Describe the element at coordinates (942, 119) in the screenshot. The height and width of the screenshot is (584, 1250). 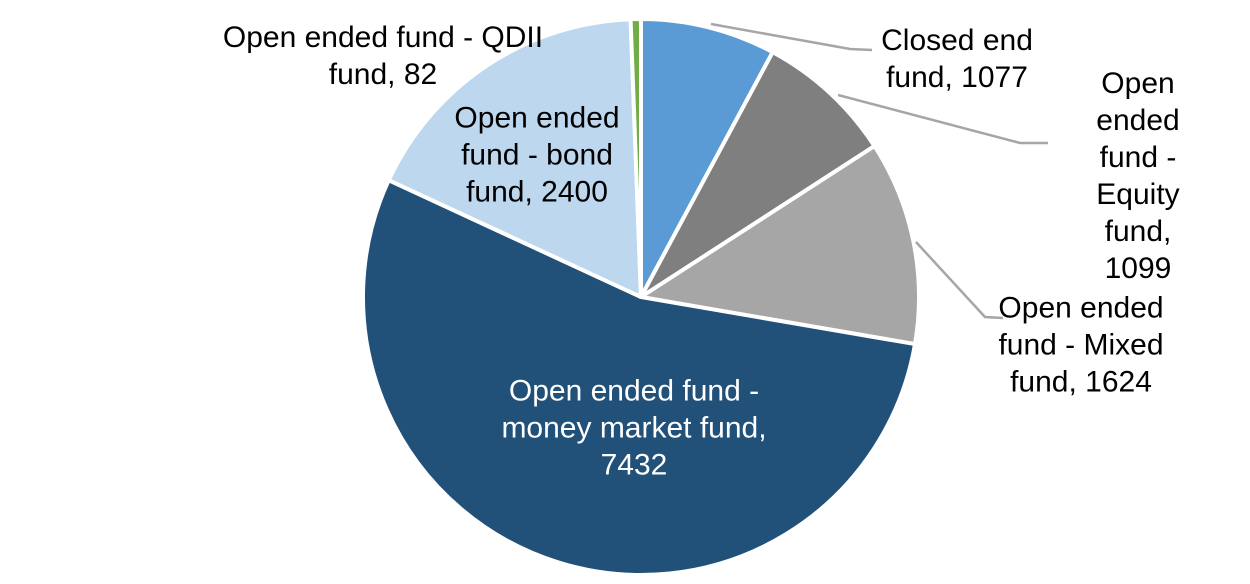
I see `leader-line-equity-fund` at that location.